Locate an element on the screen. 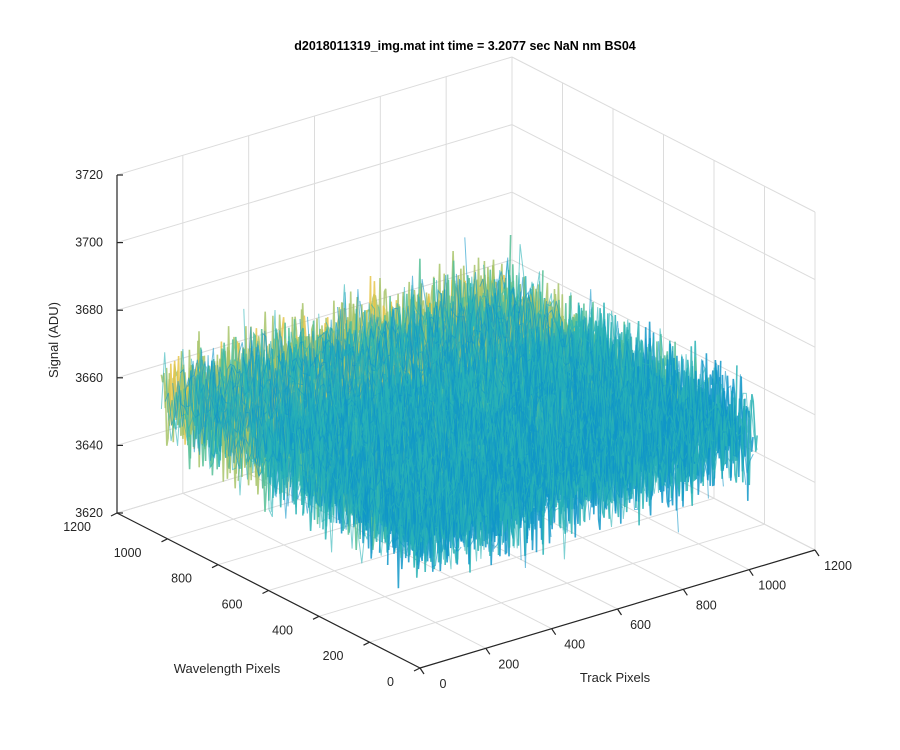 This screenshot has width=900, height=750. y-tick-label: 1000 is located at coordinates (128, 553).